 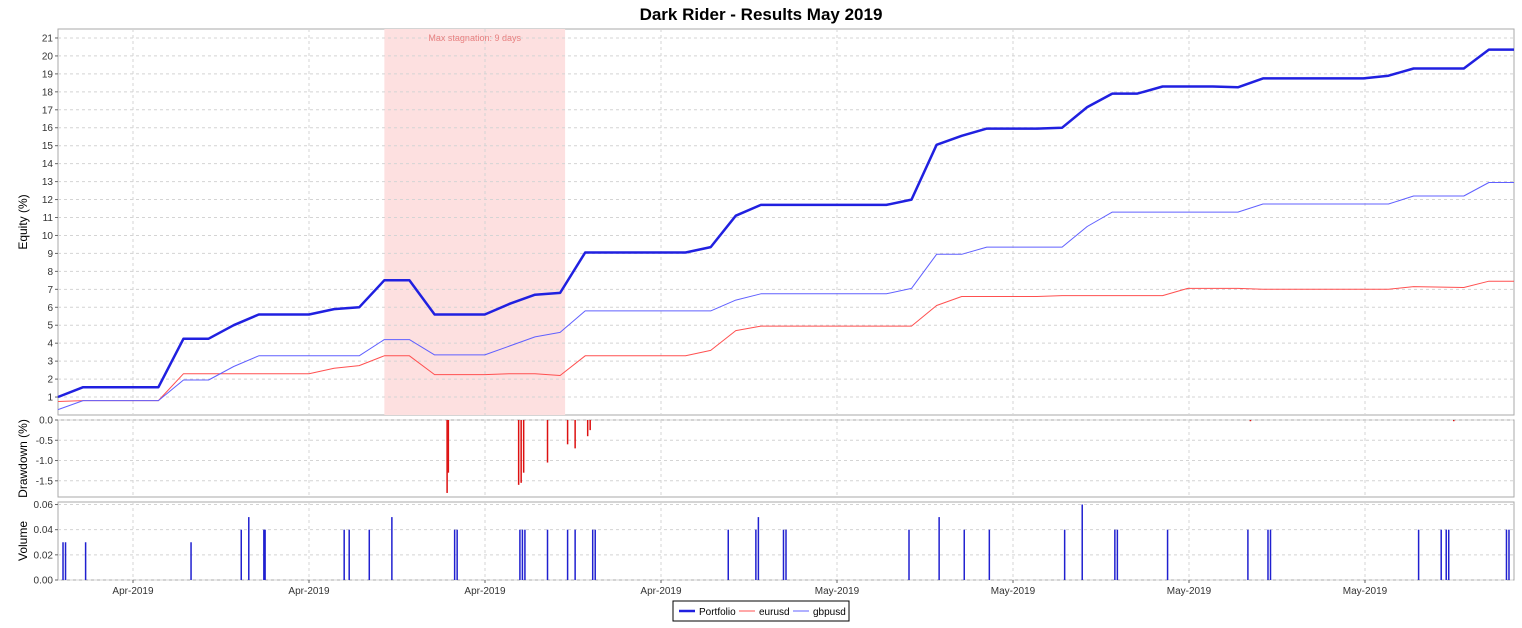 What do you see at coordinates (661, 591) in the screenshot?
I see `x-tick-label-3: Apr-2019` at bounding box center [661, 591].